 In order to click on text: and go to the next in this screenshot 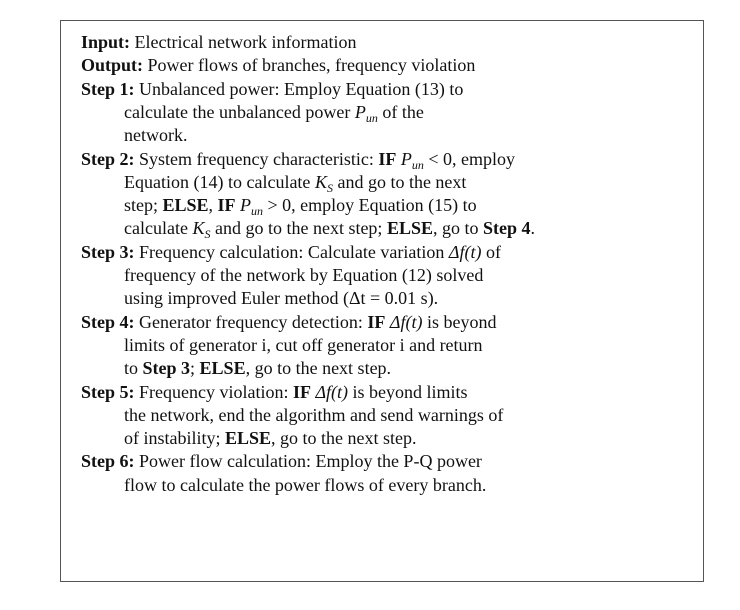, I will do `click(399, 181)`.